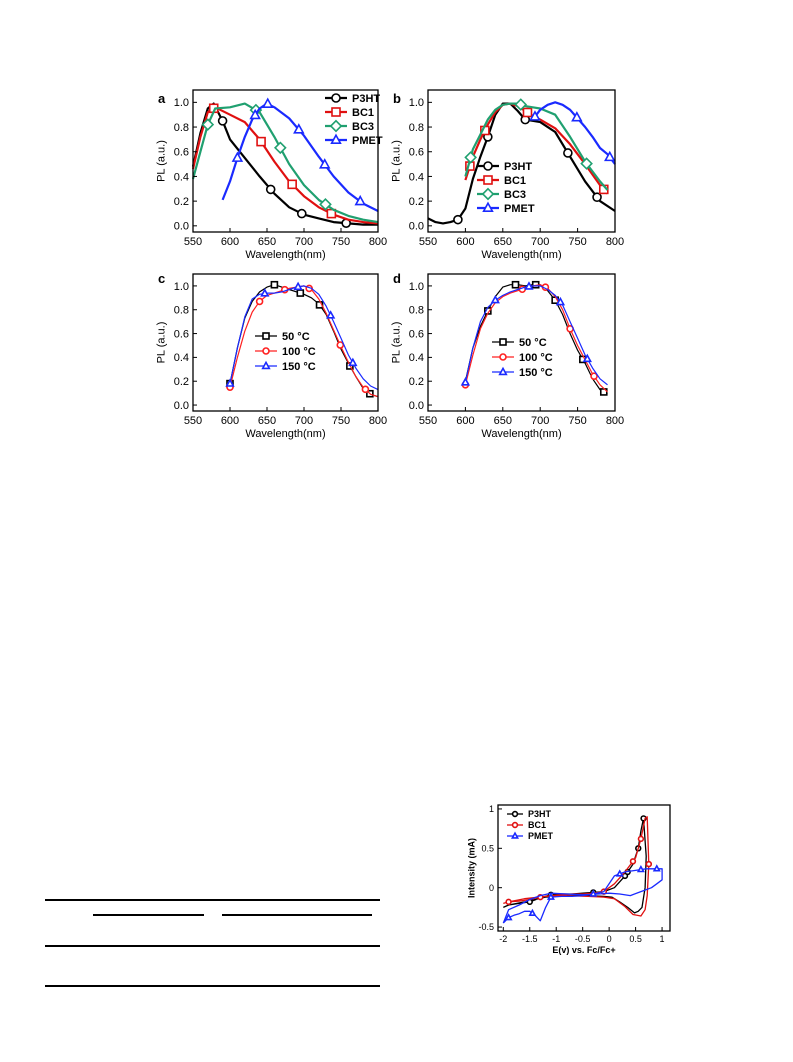 The image size is (793, 1062). What do you see at coordinates (491, 888) in the screenshot?
I see `y-tick-label: 0` at bounding box center [491, 888].